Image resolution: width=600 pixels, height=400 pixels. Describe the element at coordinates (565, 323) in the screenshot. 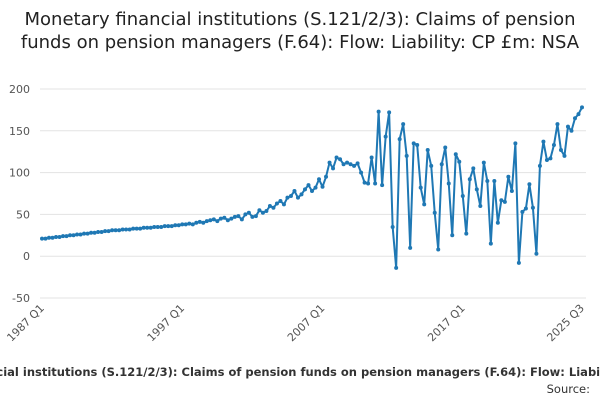

I see `x-tick-label: 2025 Q3` at that location.